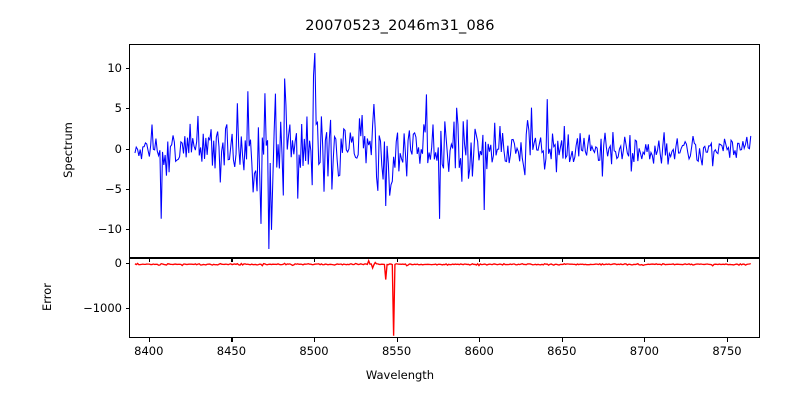 The image size is (800, 400). What do you see at coordinates (314, 351) in the screenshot?
I see `x-tick-label: 8500` at bounding box center [314, 351].